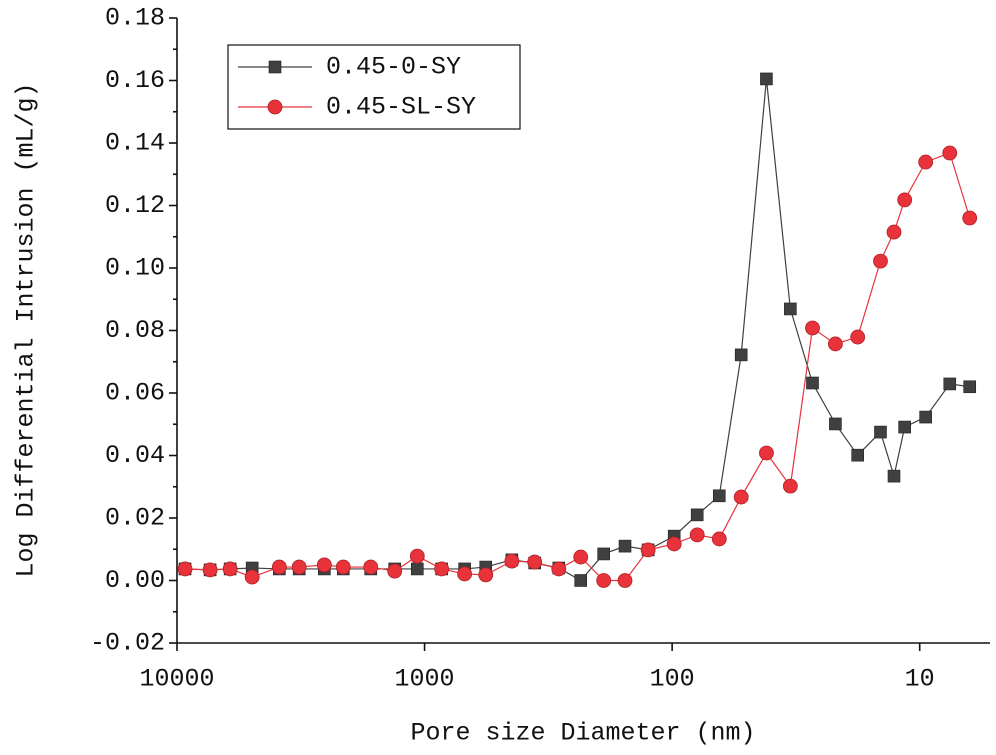 The width and height of the screenshot is (996, 755). I want to click on y-tick-label: 0.12, so click(135, 205).